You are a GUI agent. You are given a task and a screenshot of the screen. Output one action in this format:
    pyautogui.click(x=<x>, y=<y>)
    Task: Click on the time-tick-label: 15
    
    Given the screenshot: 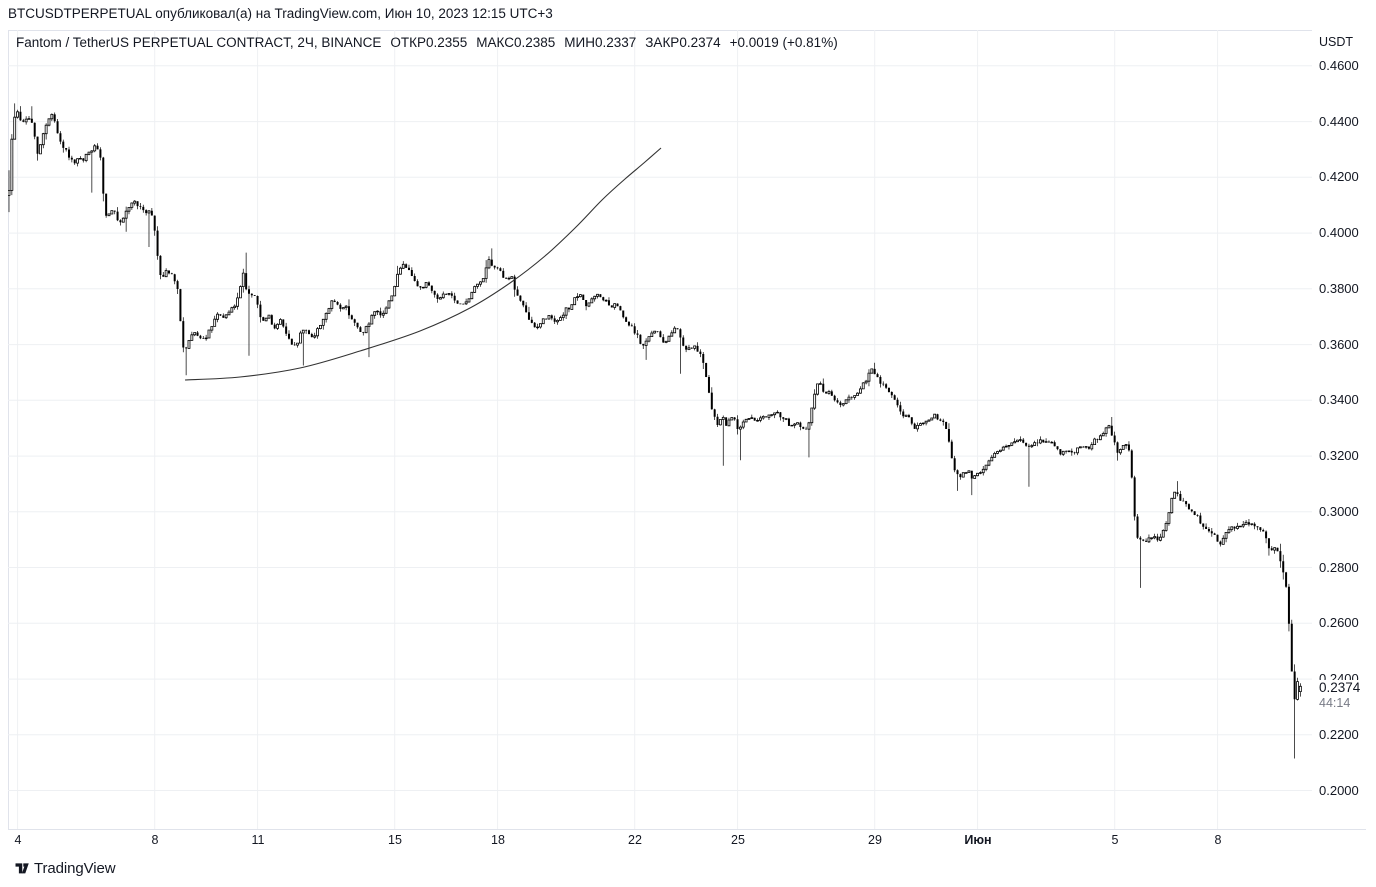 What is the action you would take?
    pyautogui.click(x=395, y=840)
    